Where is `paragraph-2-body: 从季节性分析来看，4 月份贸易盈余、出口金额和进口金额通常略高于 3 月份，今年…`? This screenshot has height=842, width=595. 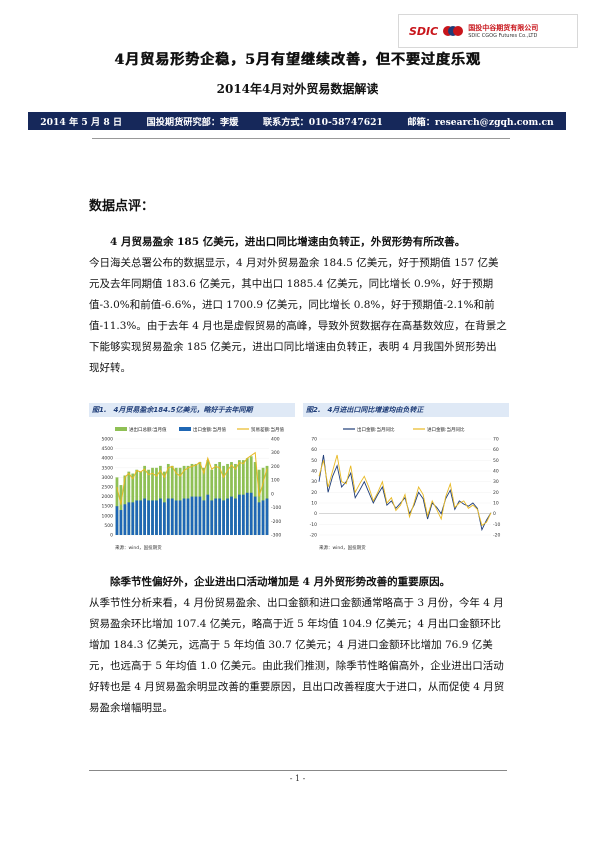 paragraph-2-body: 从季节性分析来看，4 月份贸易盈余、出口金额和进口金额通常略高于 3 月份，今年… is located at coordinates (297, 655).